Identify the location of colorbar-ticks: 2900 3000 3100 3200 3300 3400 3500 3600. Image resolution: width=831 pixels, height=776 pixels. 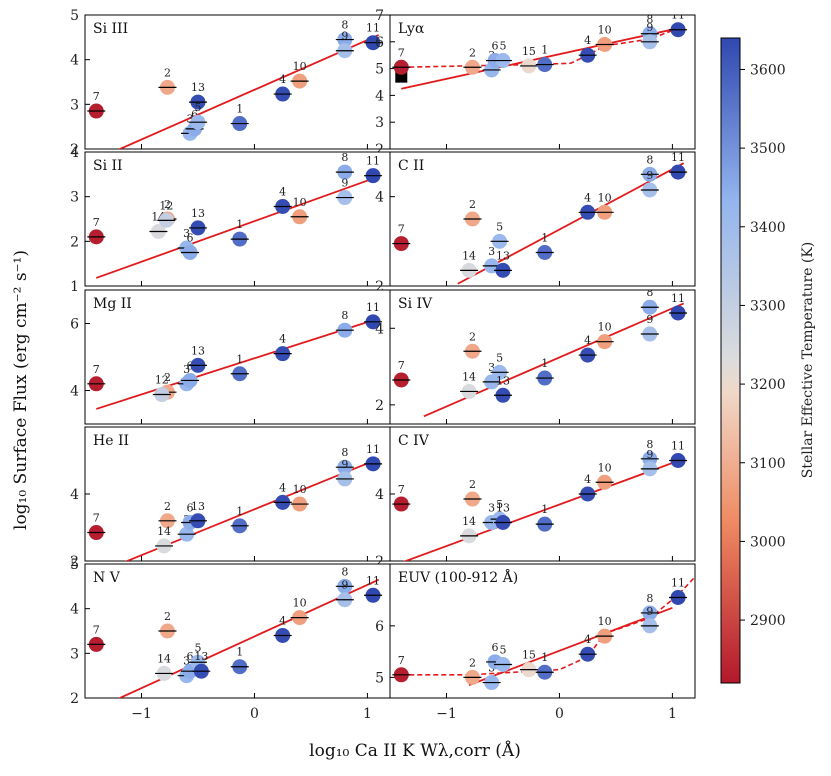
(763, 345).